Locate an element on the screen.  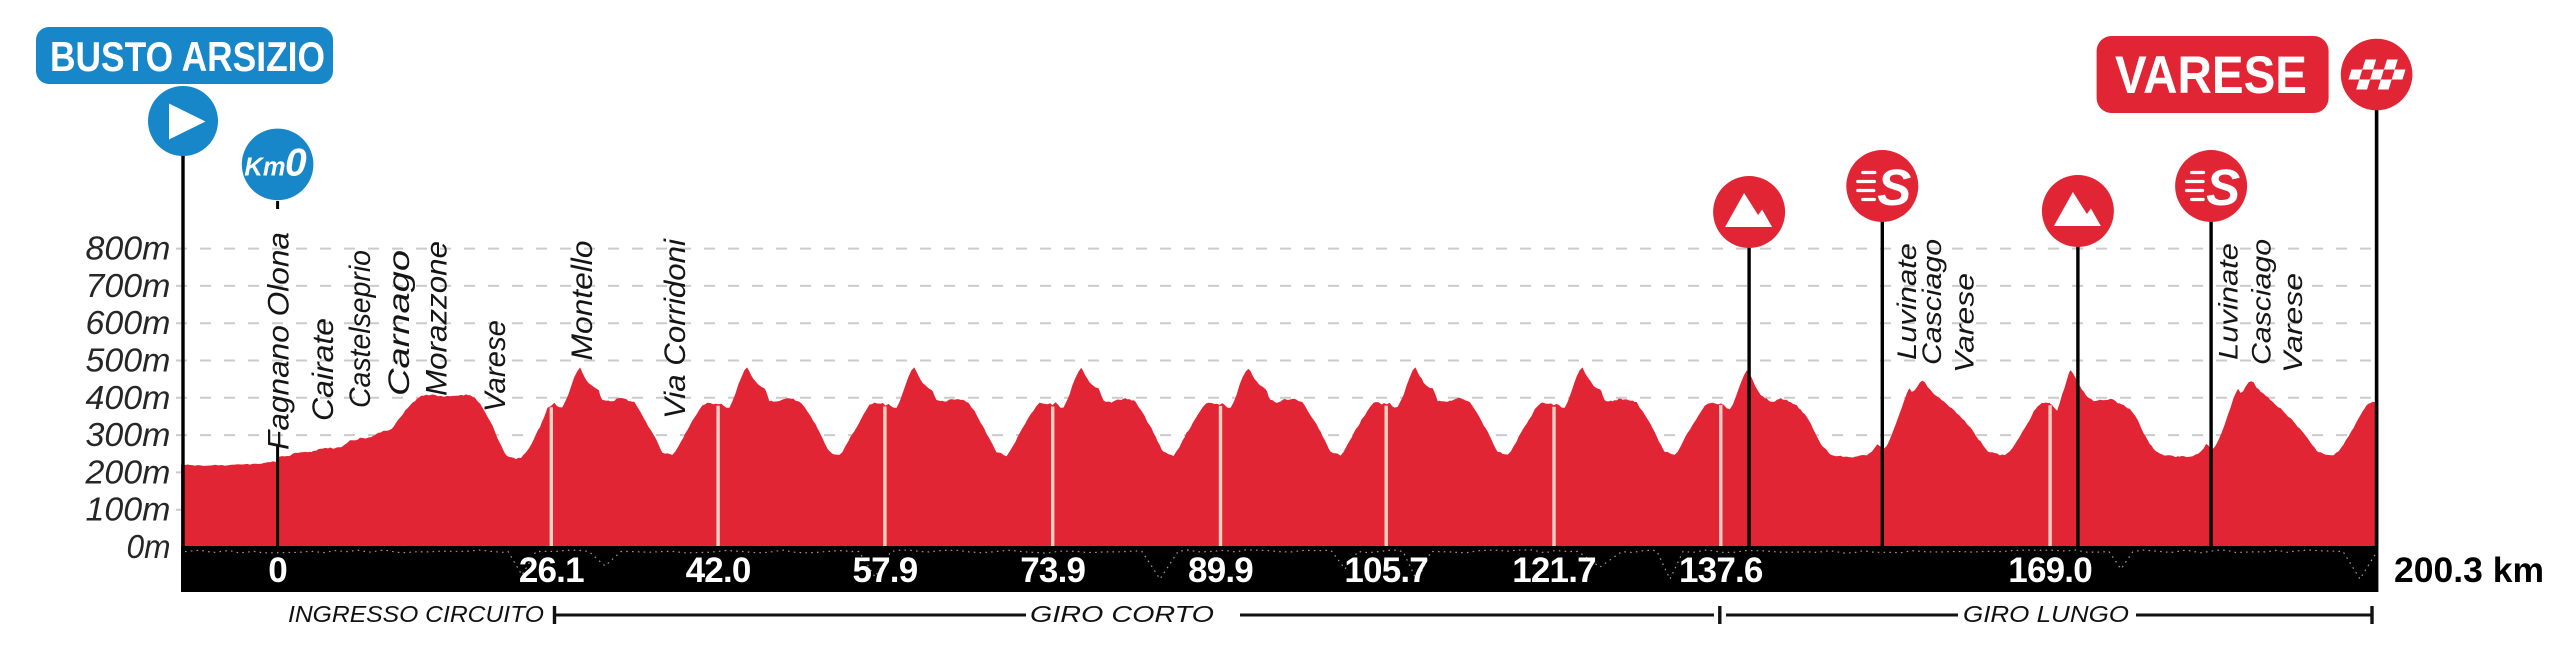
svg-text: 400m is located at coordinates (128, 397).